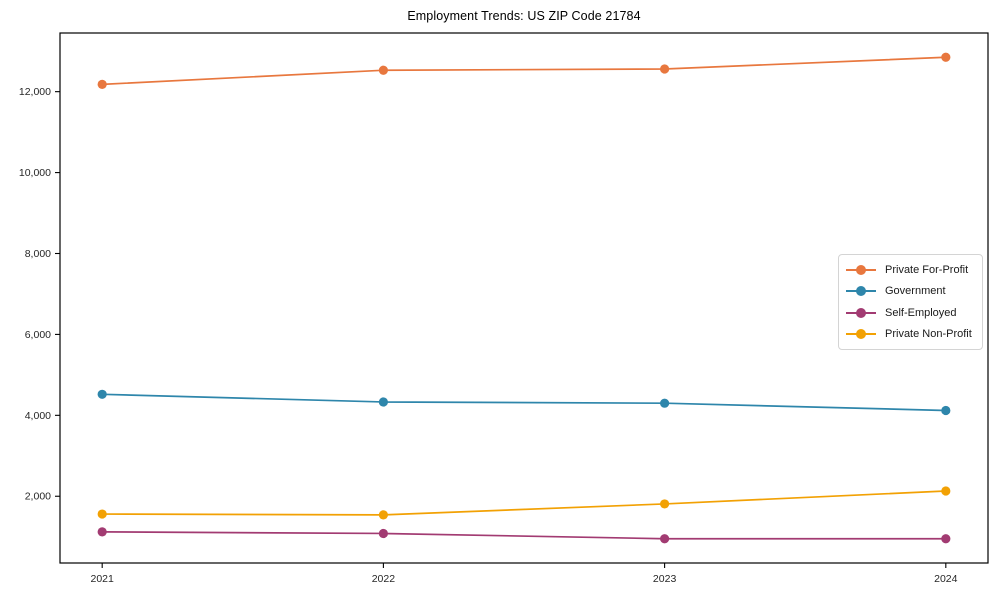 The height and width of the screenshot is (600, 1000). I want to click on y-tick-label: 4,000, so click(38, 416).